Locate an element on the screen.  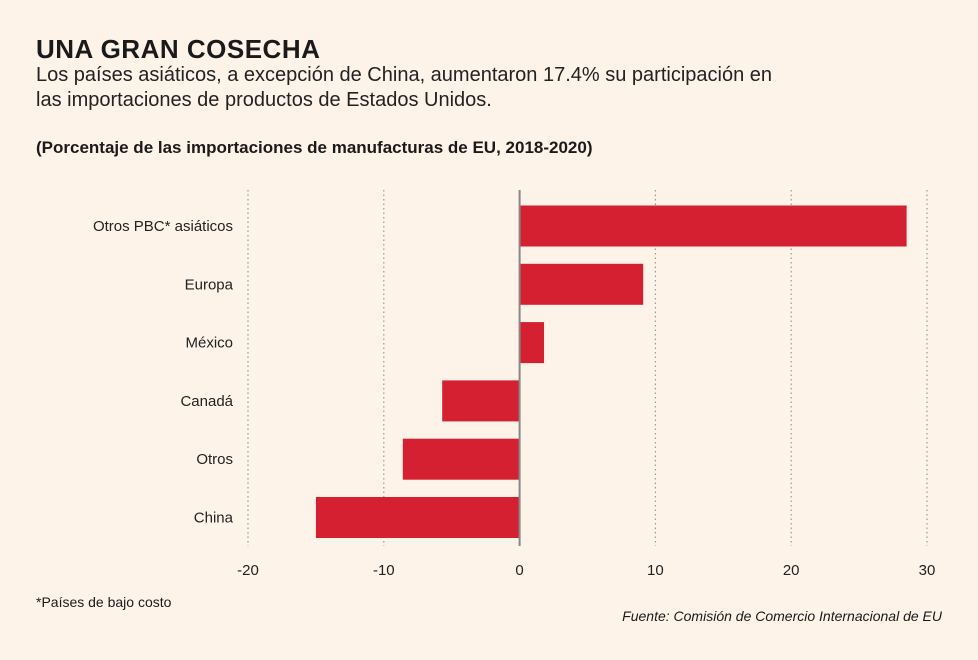
x-tick-label: 30 is located at coordinates (927, 570).